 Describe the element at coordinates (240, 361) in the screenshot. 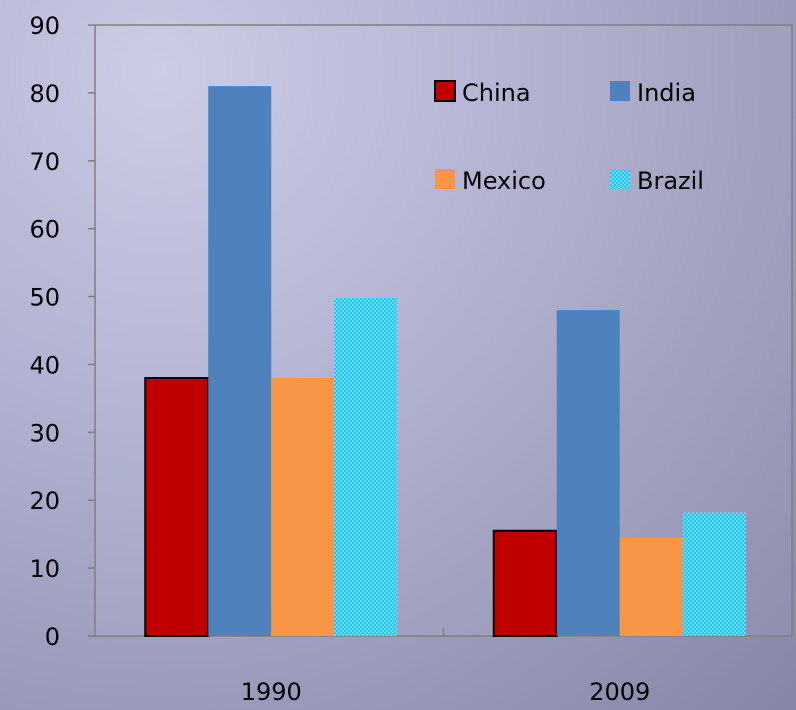

I see `bar-india-1990` at that location.